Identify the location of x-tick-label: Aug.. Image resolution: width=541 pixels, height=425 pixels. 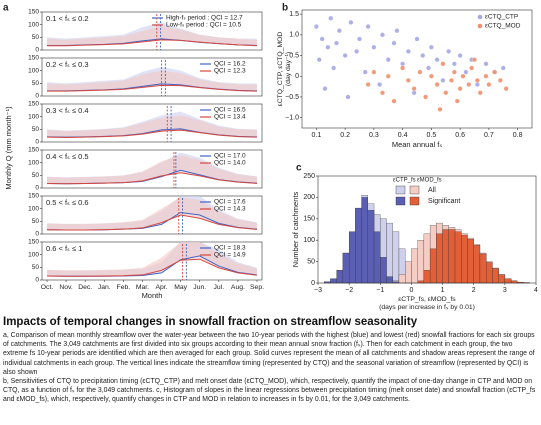
(238, 287).